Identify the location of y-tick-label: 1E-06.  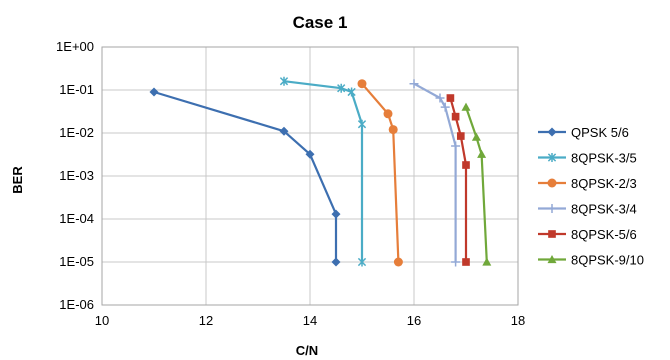
(76, 304).